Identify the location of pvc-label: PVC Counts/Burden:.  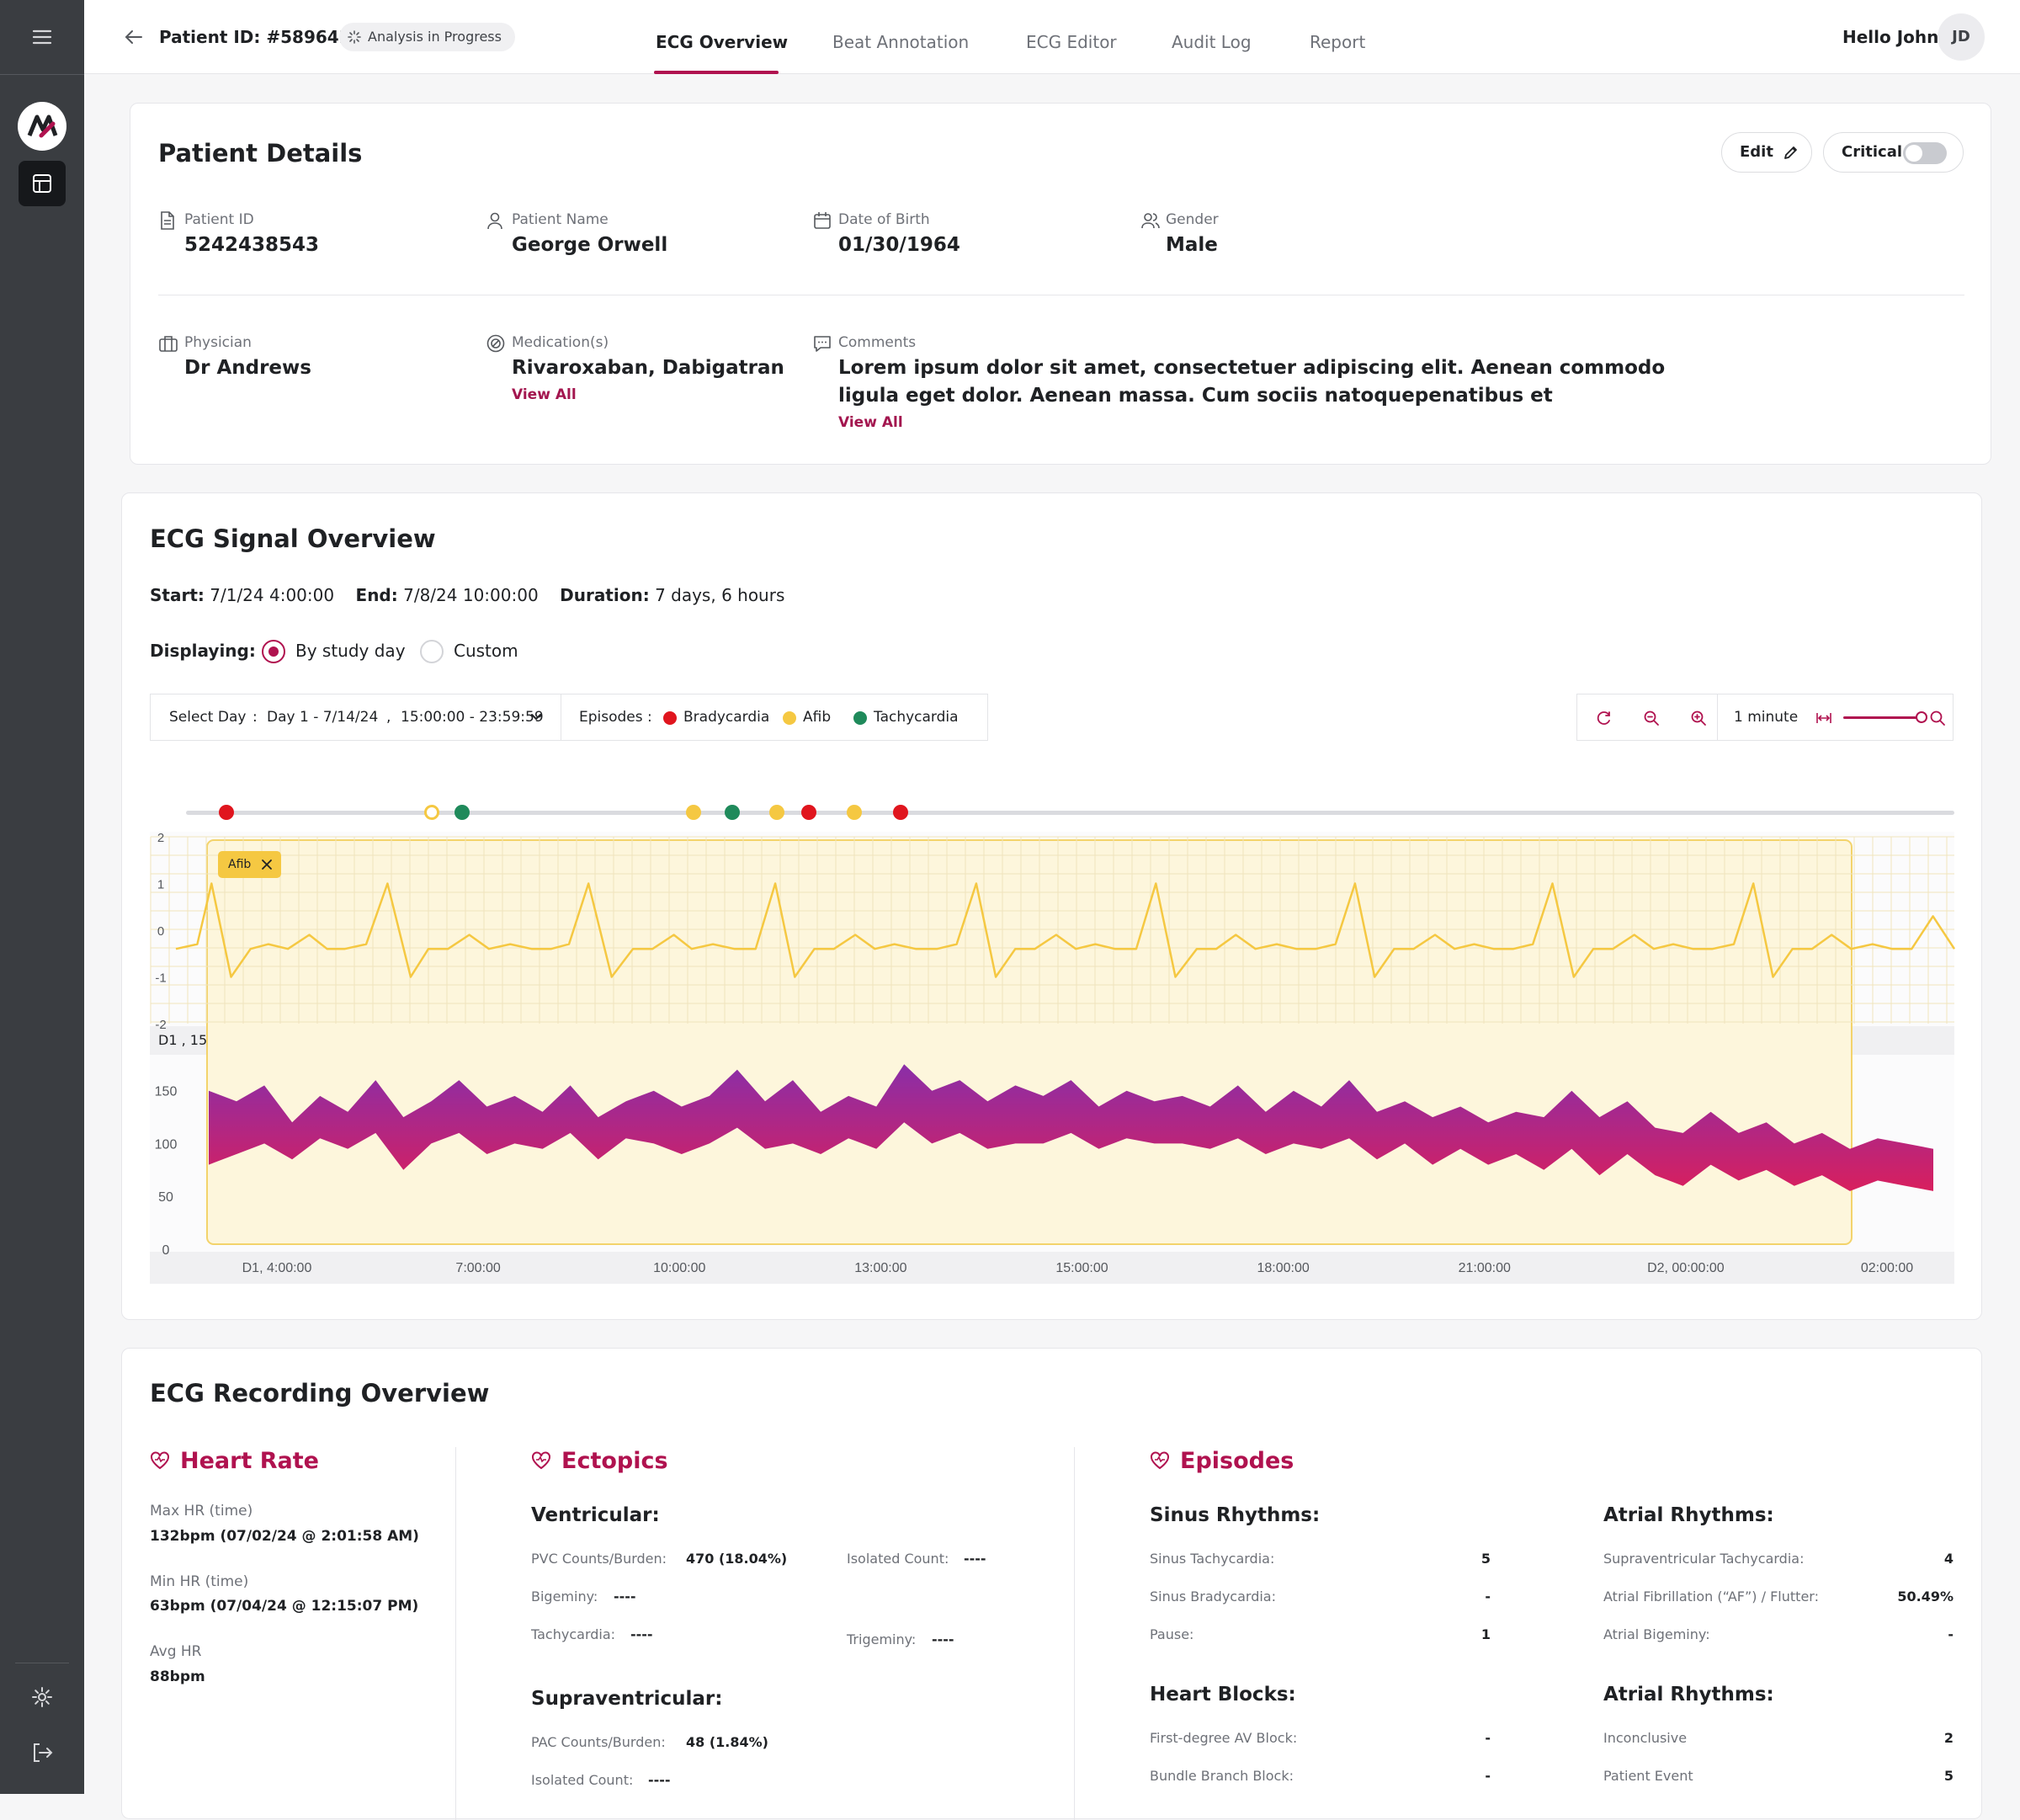
(599, 1559).